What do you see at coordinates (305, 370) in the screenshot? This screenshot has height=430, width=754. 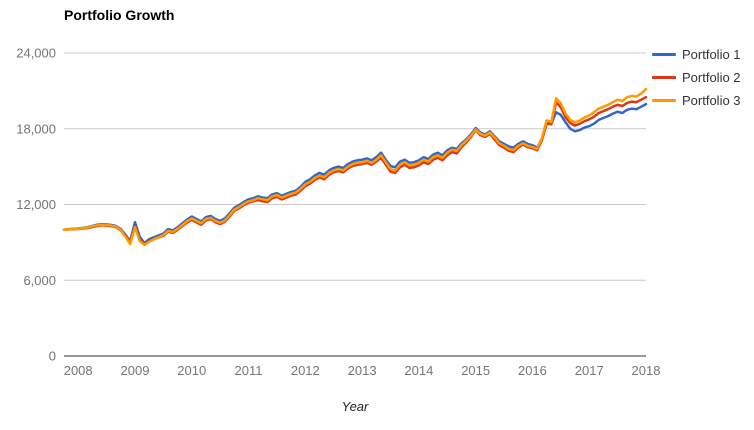 I see `x-tick-label: 2012` at bounding box center [305, 370].